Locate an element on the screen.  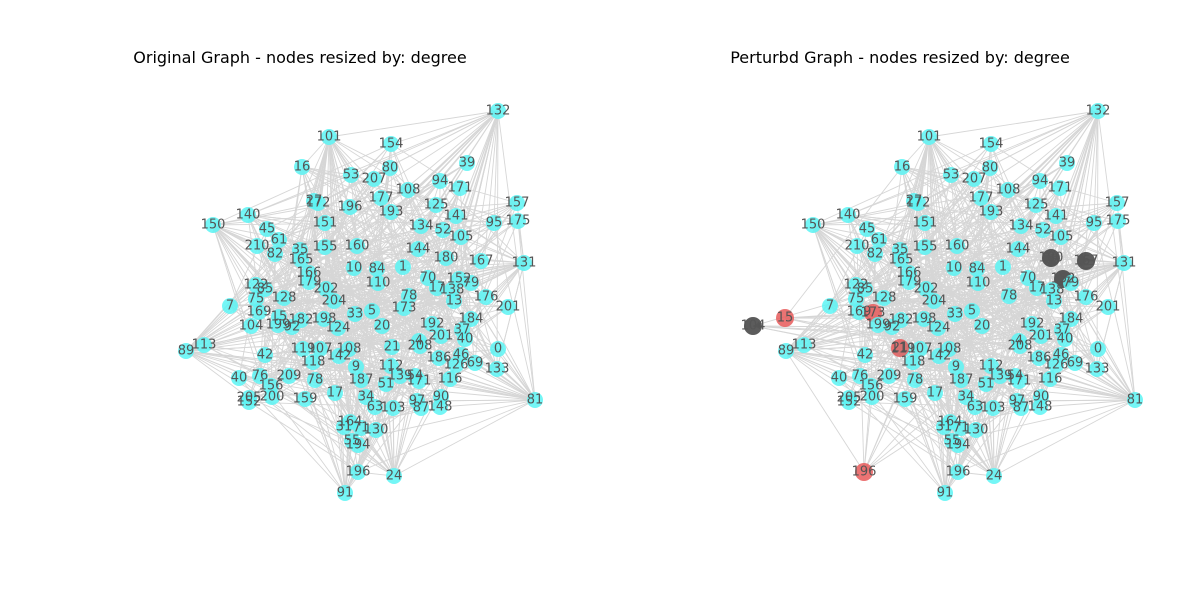
graph-node-label: 172 is located at coordinates (318, 203).